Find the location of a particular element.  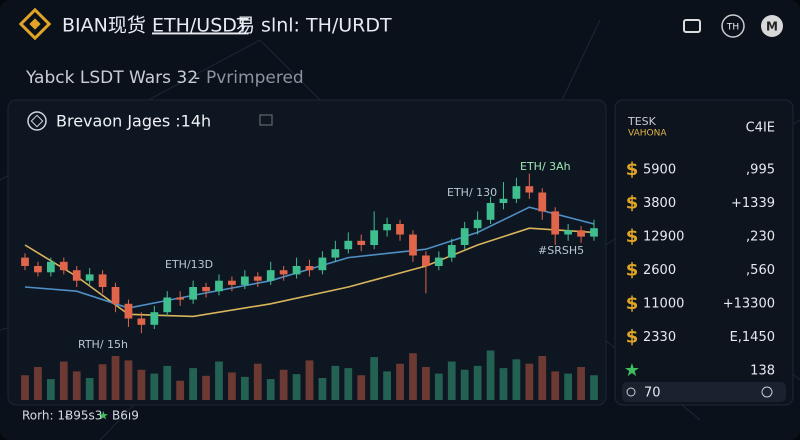

panel-tool is located at coordinates (266, 120).